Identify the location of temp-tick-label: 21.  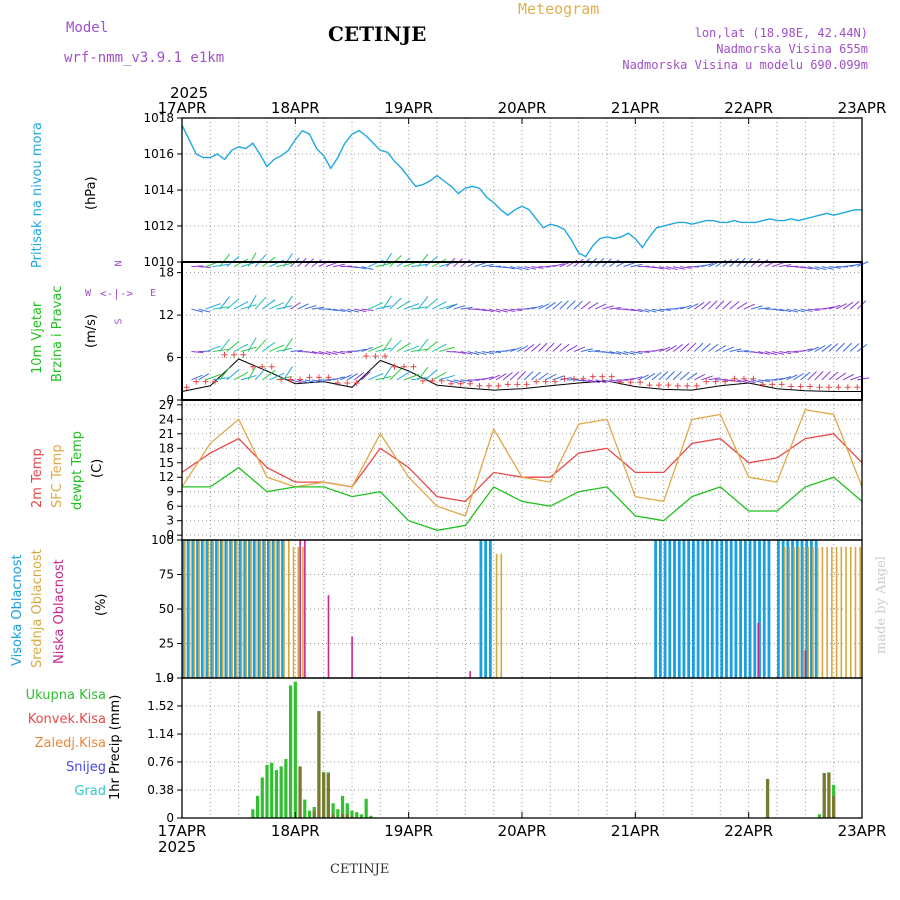
(166, 434).